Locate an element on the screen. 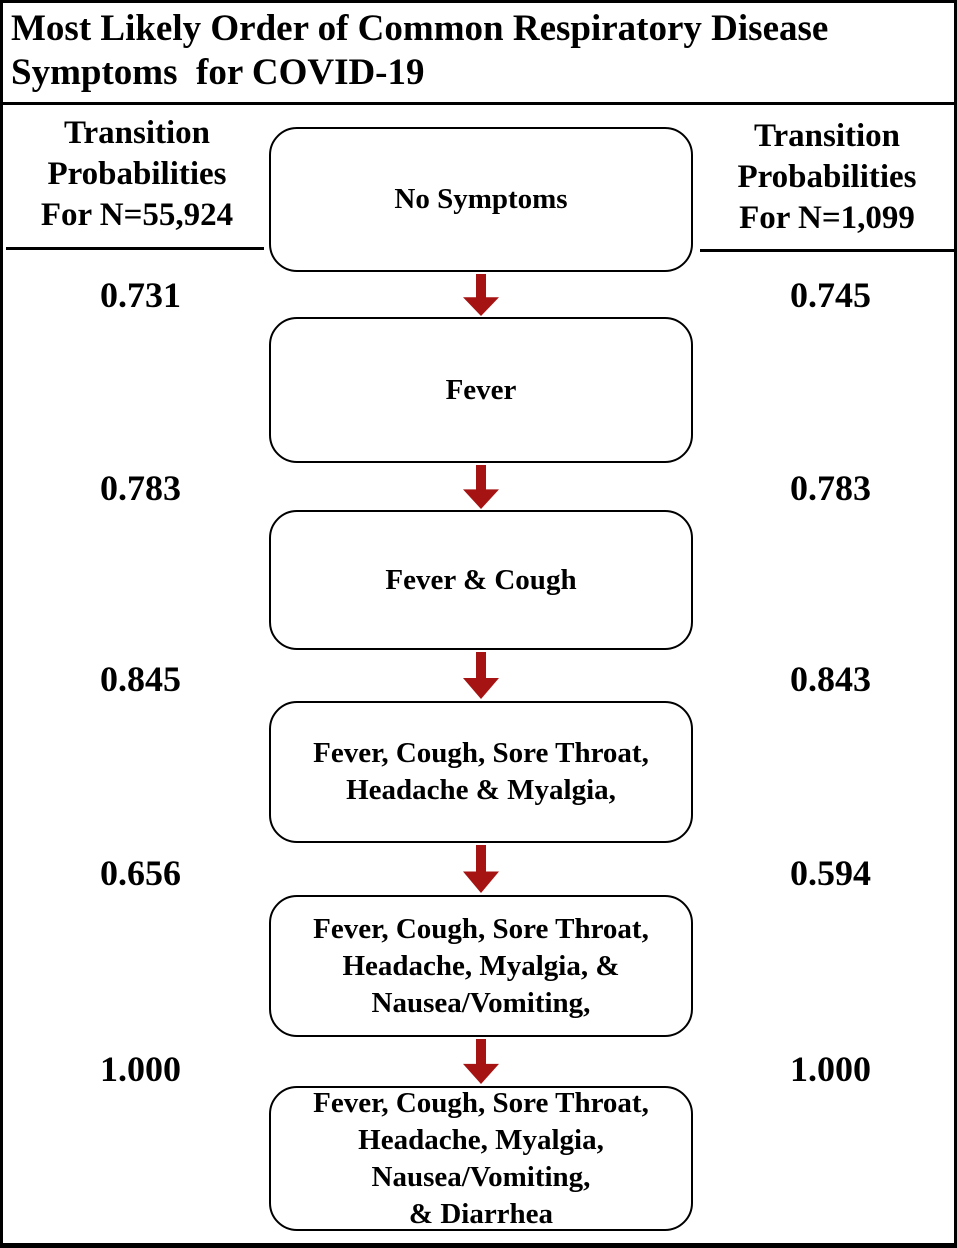 The height and width of the screenshot is (1248, 957). flow-node-fever-cough: Fever & Cough is located at coordinates (481, 580).